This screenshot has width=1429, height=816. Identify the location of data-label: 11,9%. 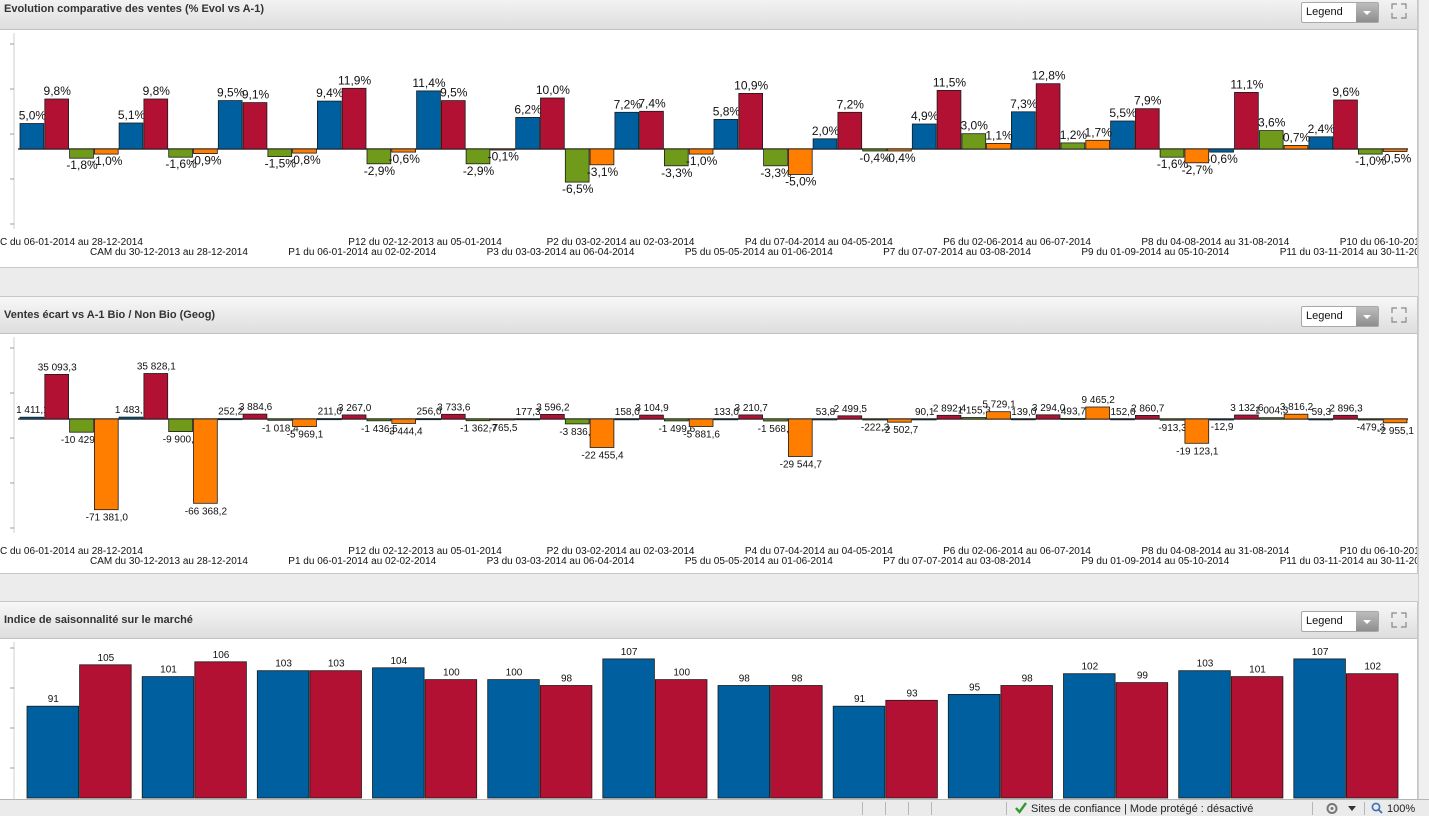
(354, 80).